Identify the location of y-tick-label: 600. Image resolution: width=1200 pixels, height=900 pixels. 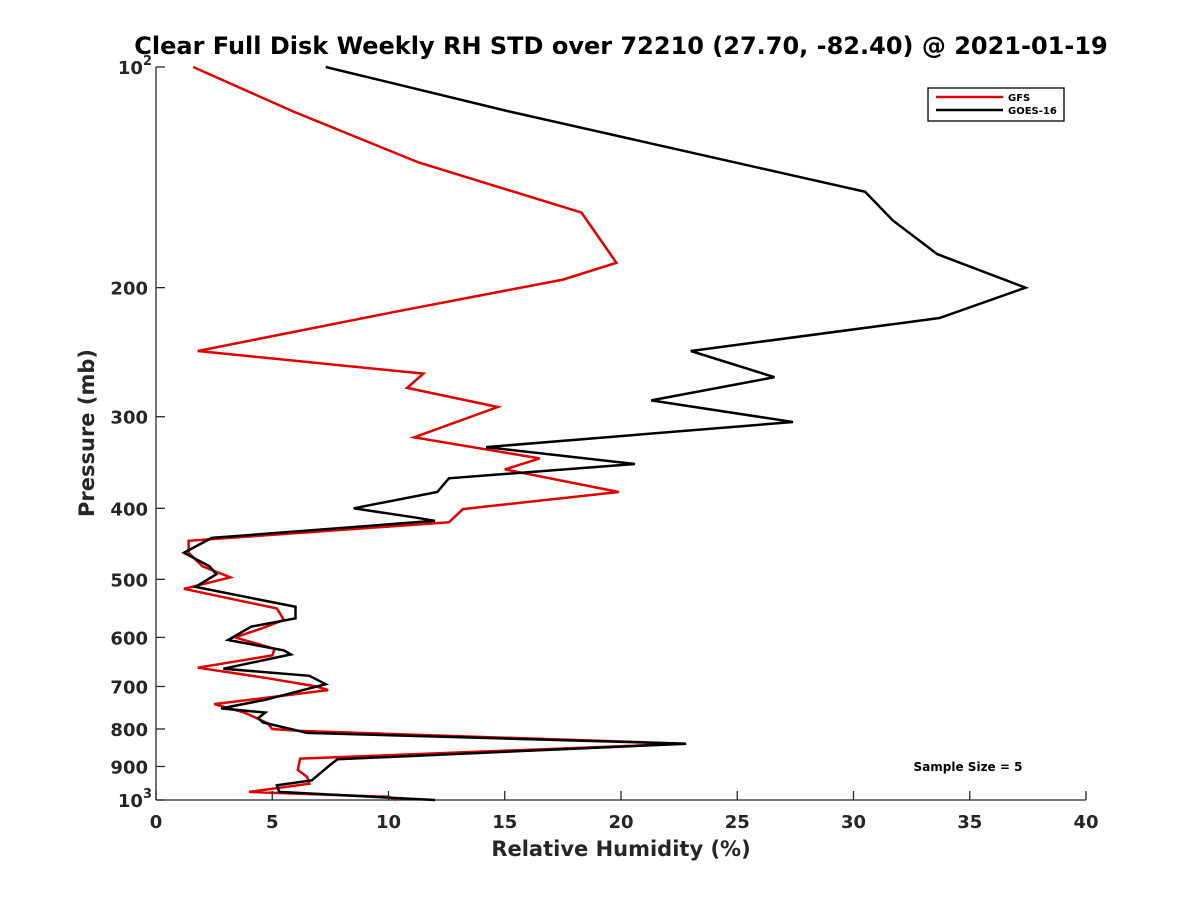
(129, 638).